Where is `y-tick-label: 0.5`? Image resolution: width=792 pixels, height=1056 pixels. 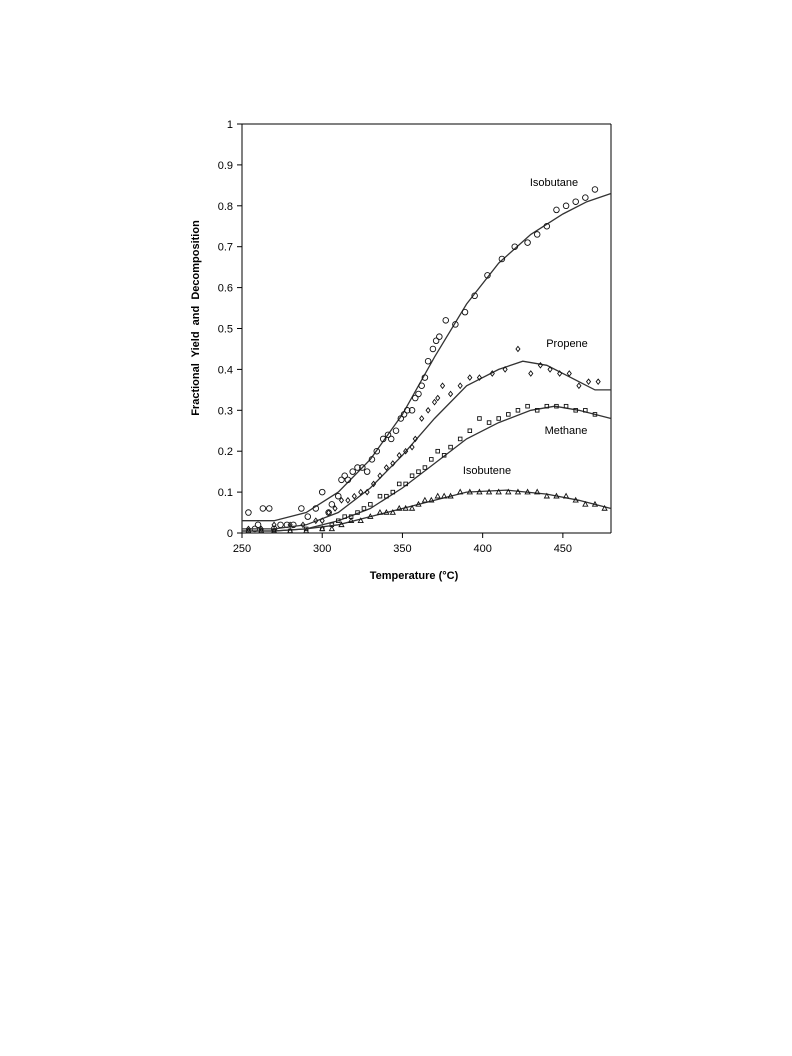 y-tick-label: 0.5 is located at coordinates (225, 330).